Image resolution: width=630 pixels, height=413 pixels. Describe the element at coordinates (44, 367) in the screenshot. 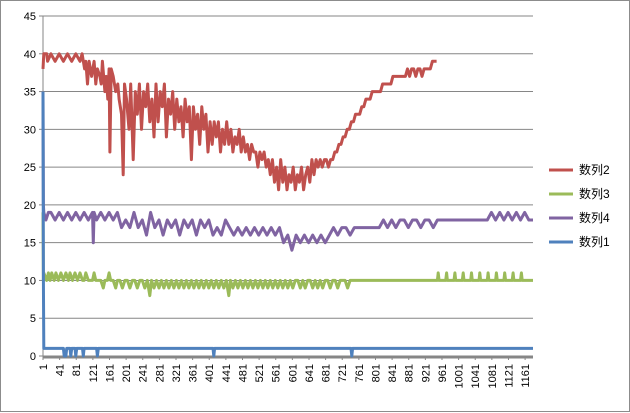

I see `x-tick-label: 1` at that location.